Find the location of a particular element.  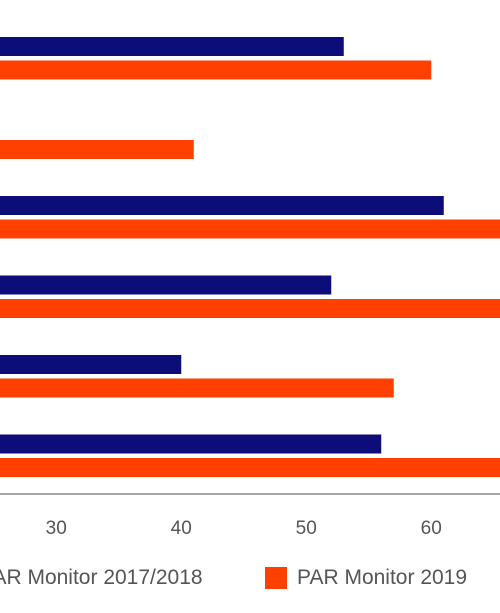

legend-item-series-1: PAR Monitor 2017/2018 is located at coordinates (101, 578).